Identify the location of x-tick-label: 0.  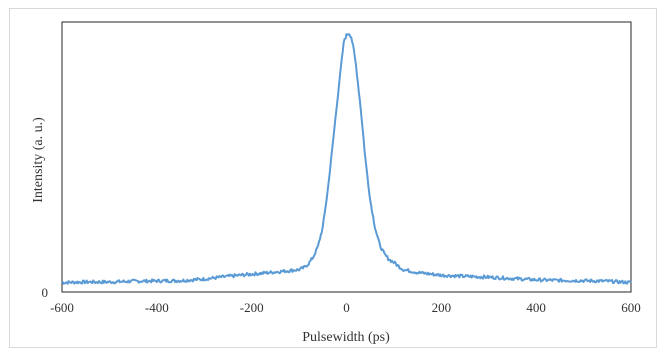
(346, 307).